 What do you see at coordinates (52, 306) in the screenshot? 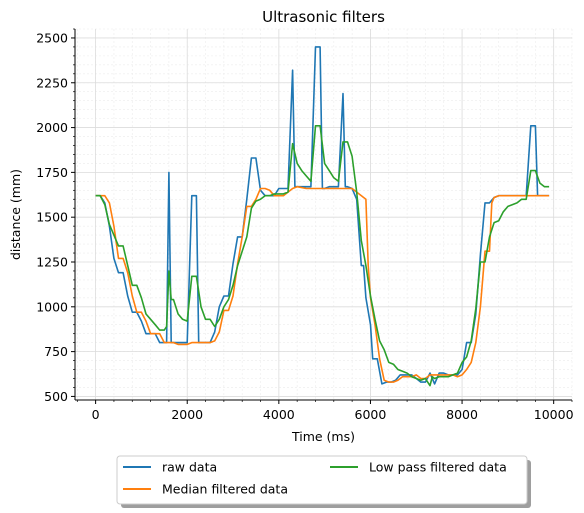
I see `y-tick-label: 1000` at bounding box center [52, 306].